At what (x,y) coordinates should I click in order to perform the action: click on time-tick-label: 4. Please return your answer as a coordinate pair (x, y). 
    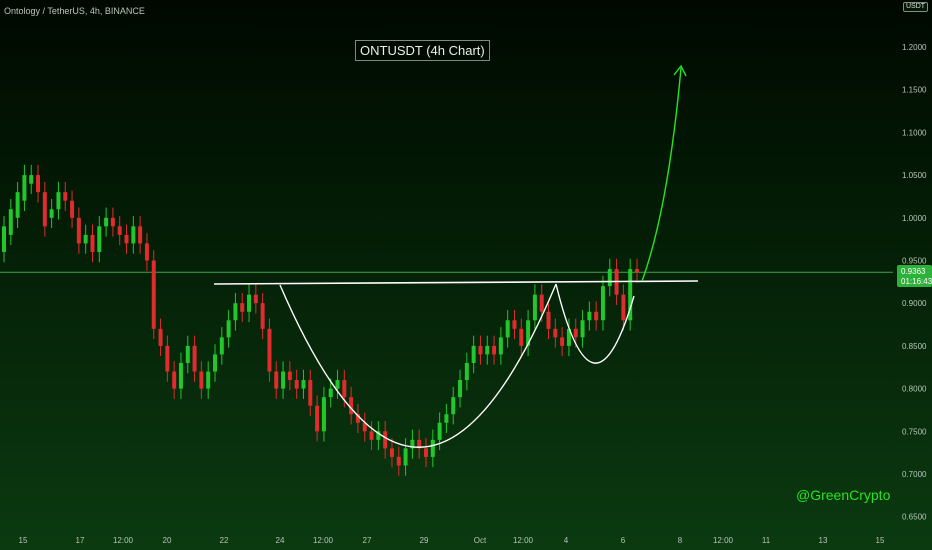
    Looking at the image, I should click on (566, 540).